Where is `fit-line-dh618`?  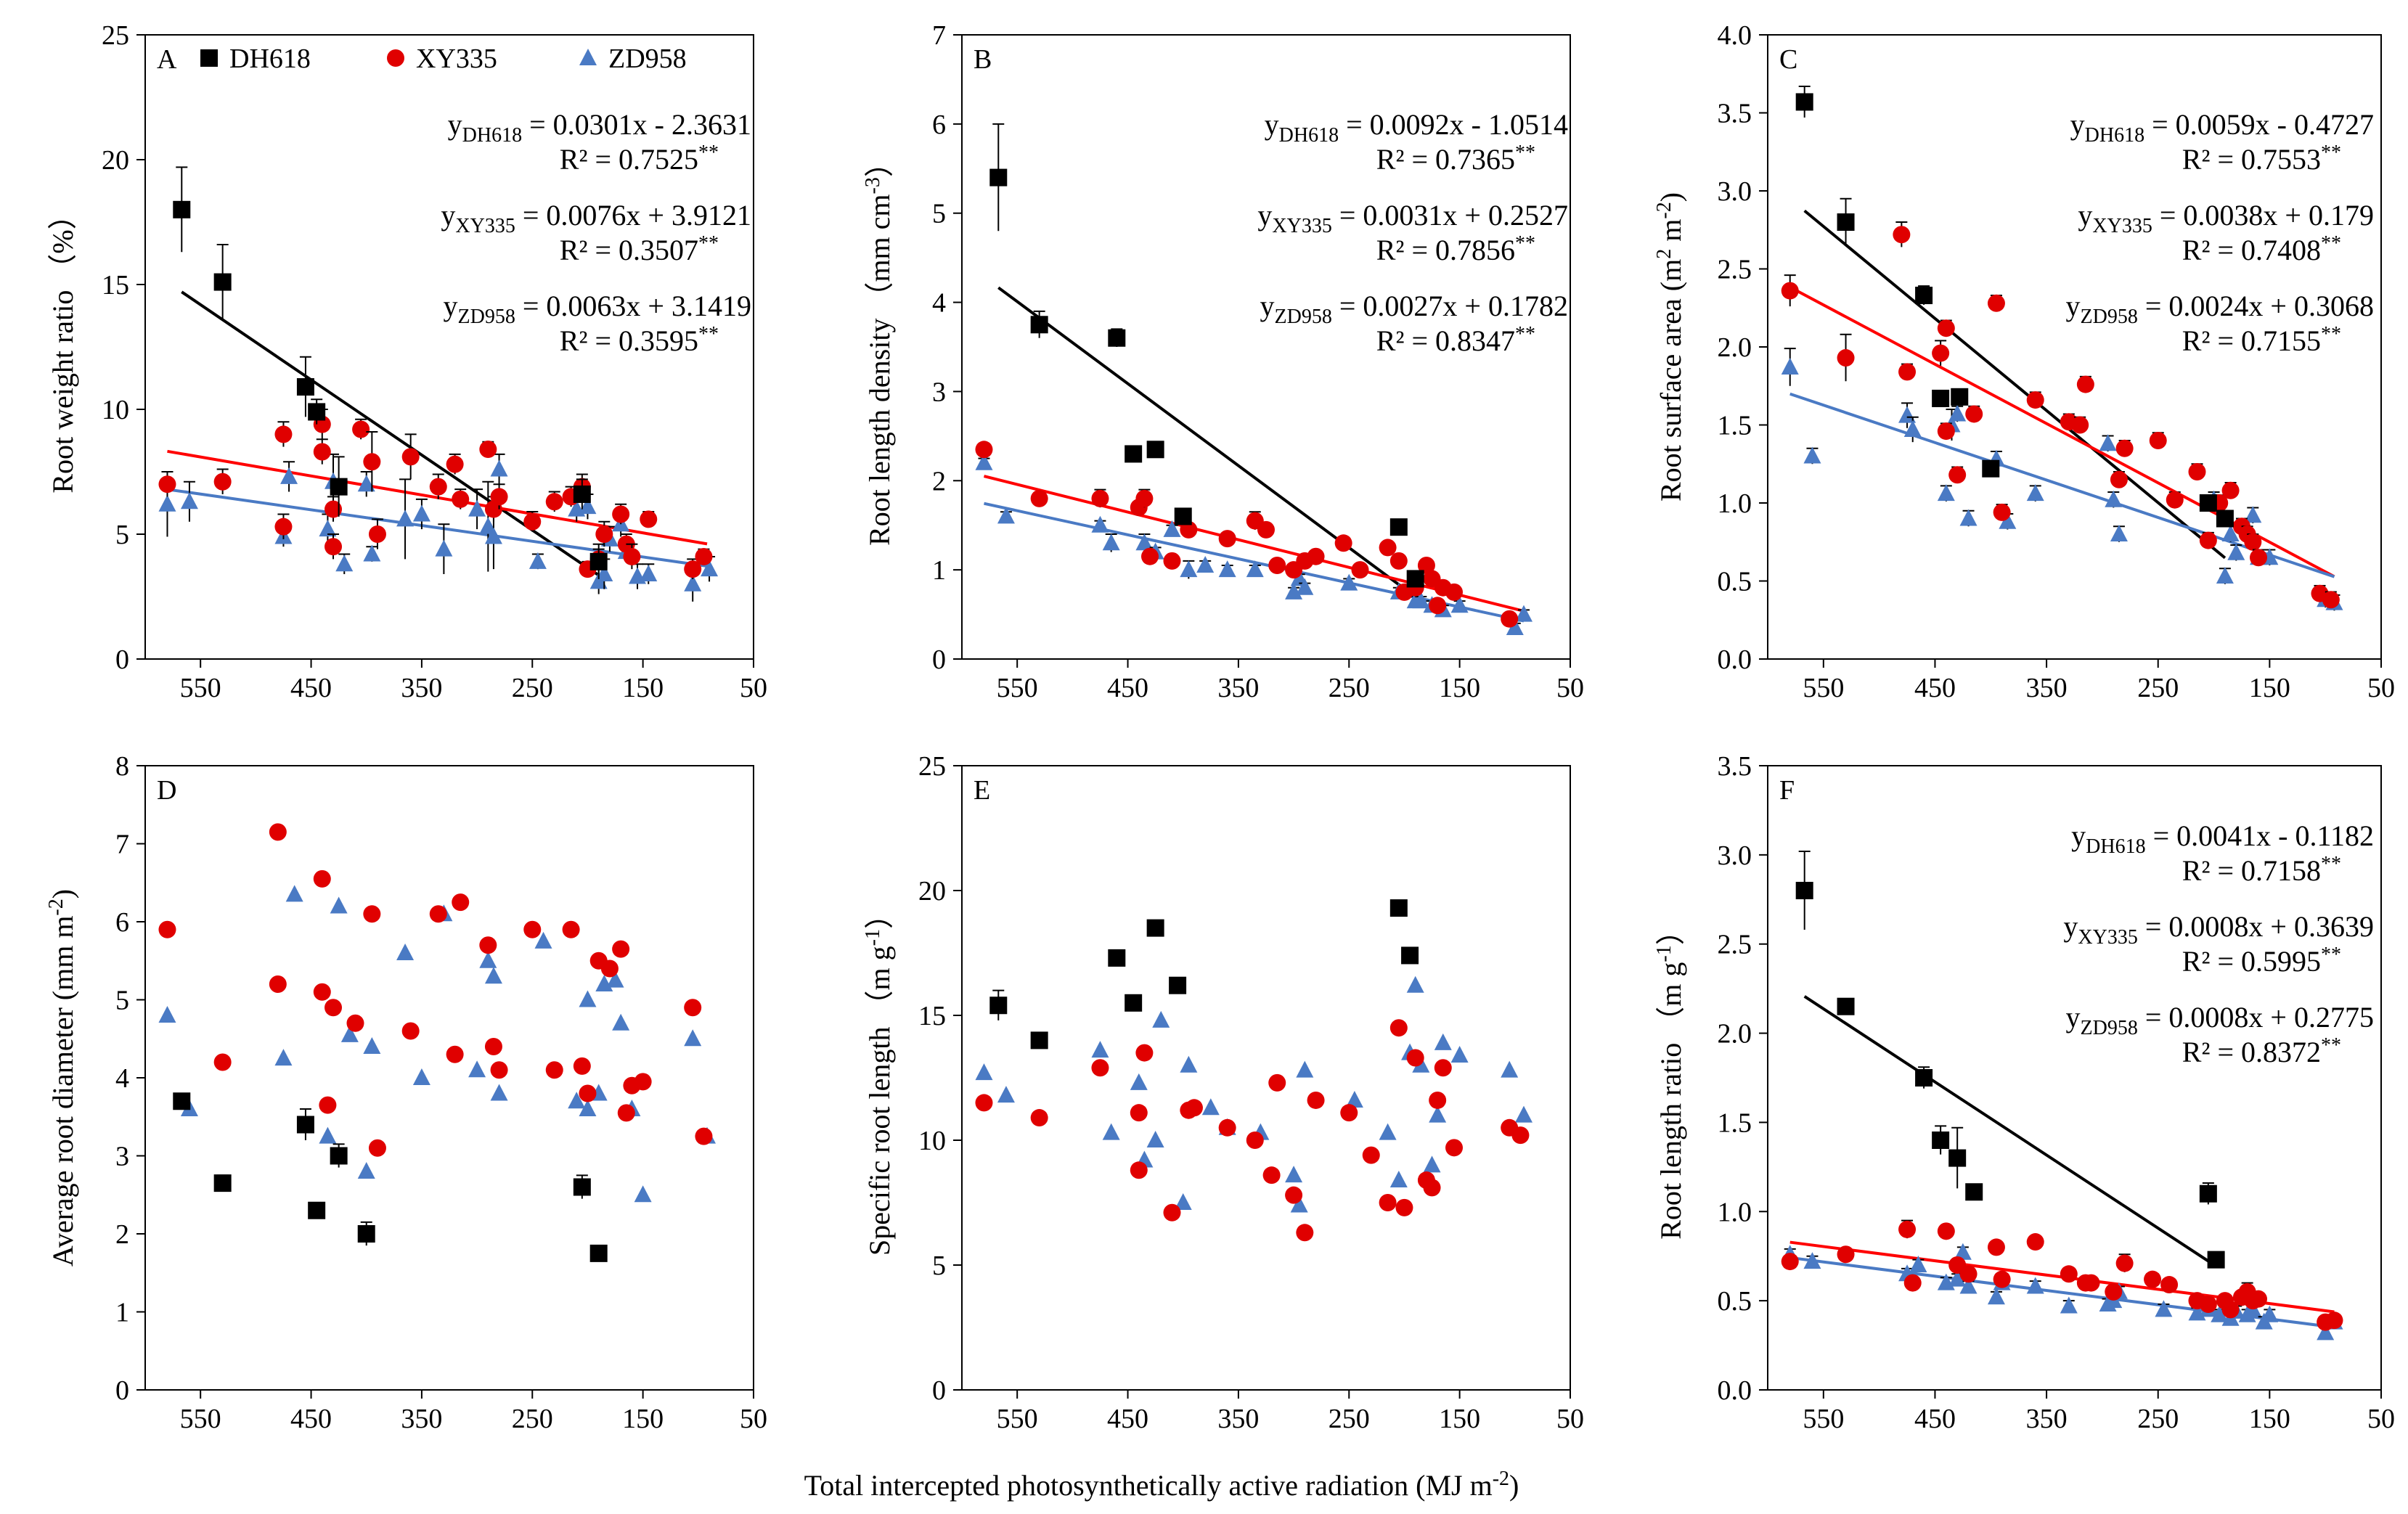
fit-line-dh618 is located at coordinates (2010, 1131).